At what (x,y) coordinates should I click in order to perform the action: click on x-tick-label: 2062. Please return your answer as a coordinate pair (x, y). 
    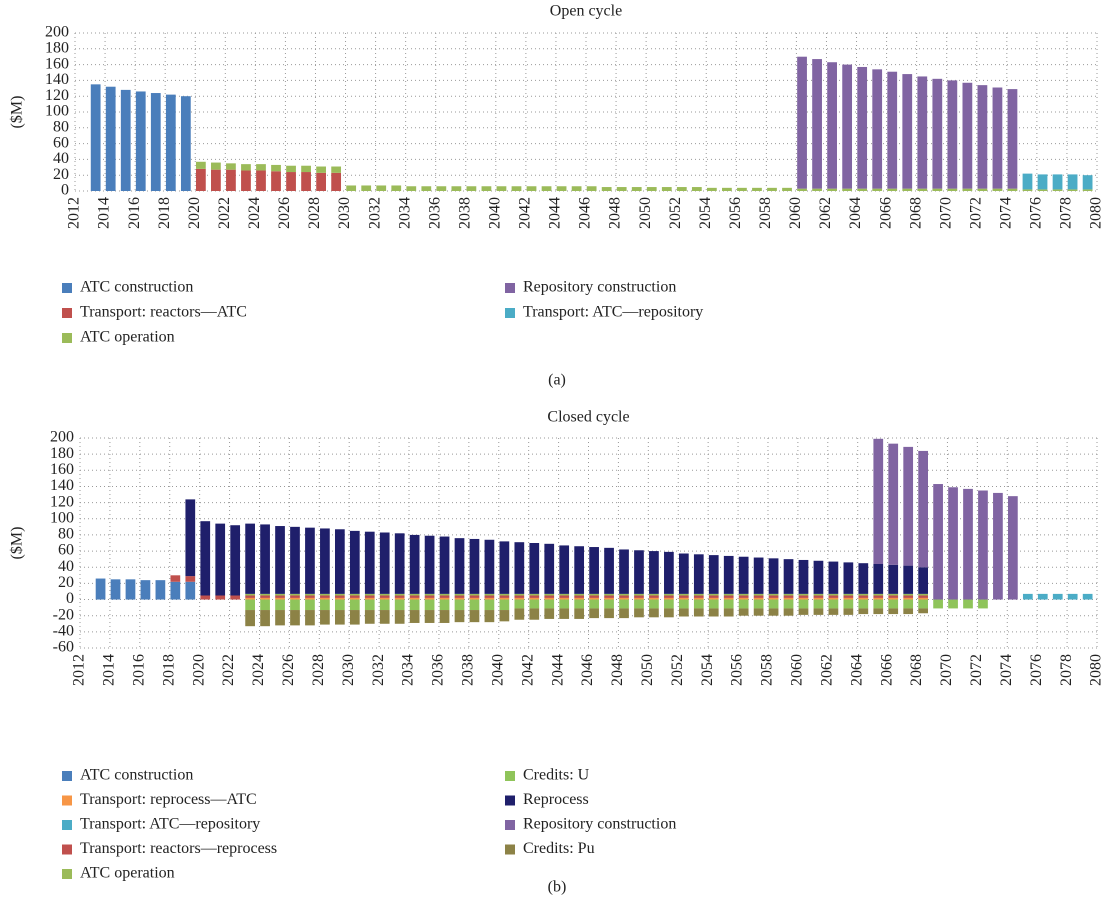
    Looking at the image, I should click on (825, 213).